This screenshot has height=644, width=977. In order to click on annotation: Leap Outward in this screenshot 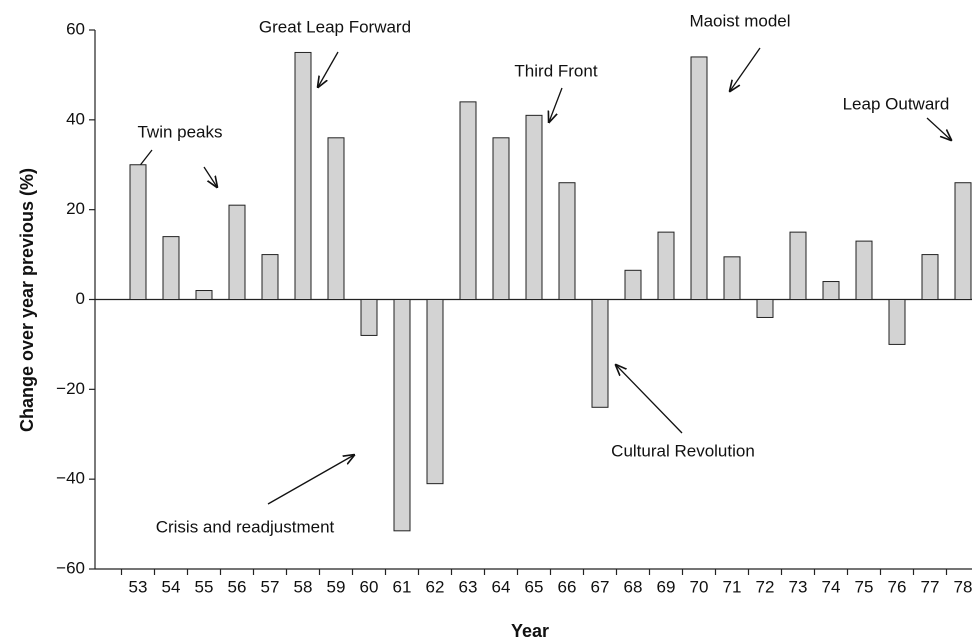, I will do `click(896, 103)`.